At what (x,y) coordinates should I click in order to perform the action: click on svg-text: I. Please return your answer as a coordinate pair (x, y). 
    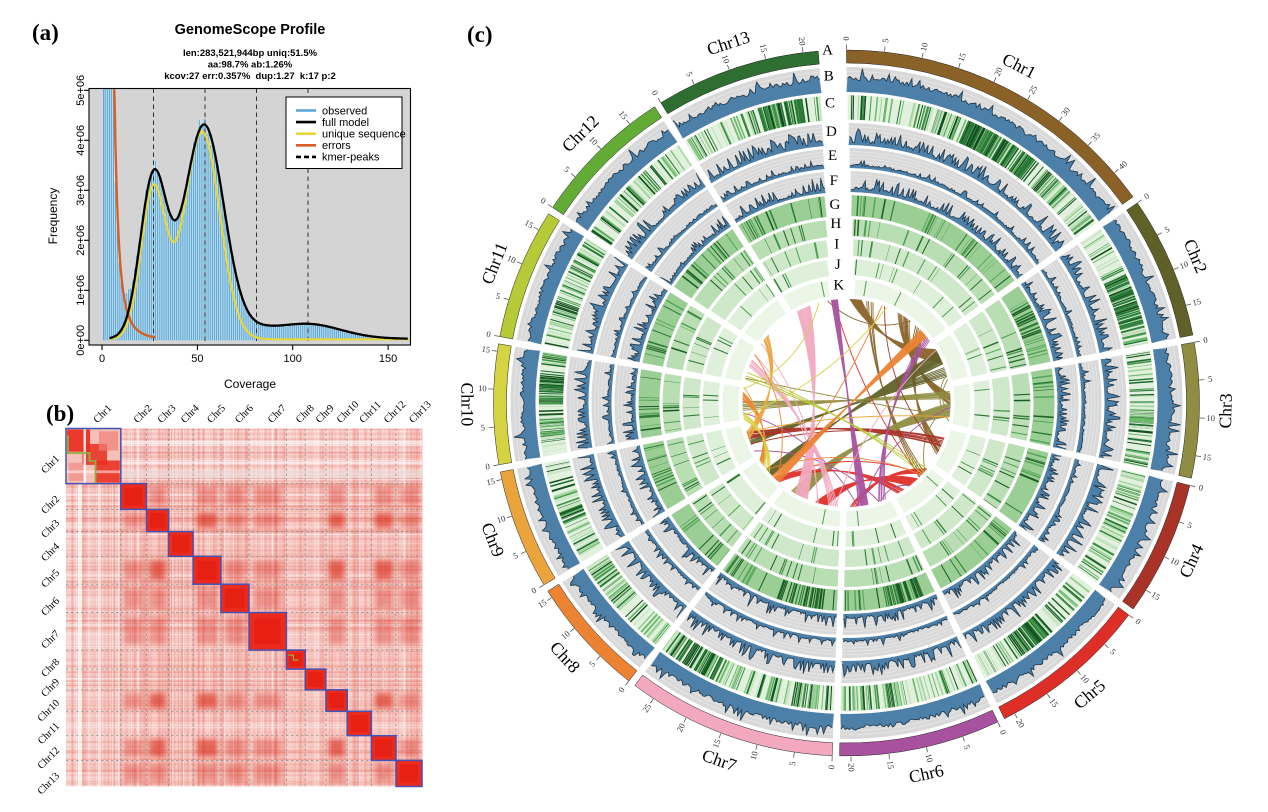
    Looking at the image, I should click on (836, 245).